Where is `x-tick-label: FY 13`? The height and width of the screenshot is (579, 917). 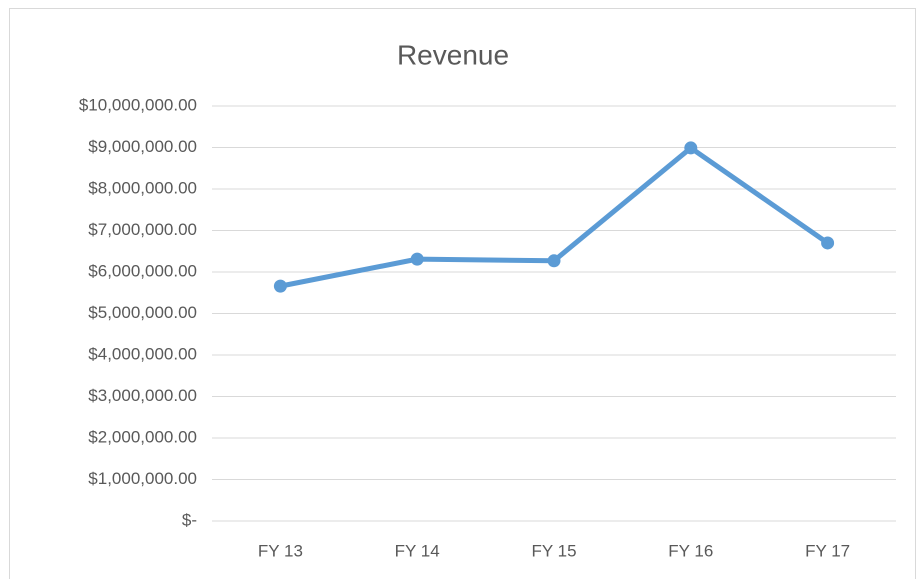 x-tick-label: FY 13 is located at coordinates (280, 550).